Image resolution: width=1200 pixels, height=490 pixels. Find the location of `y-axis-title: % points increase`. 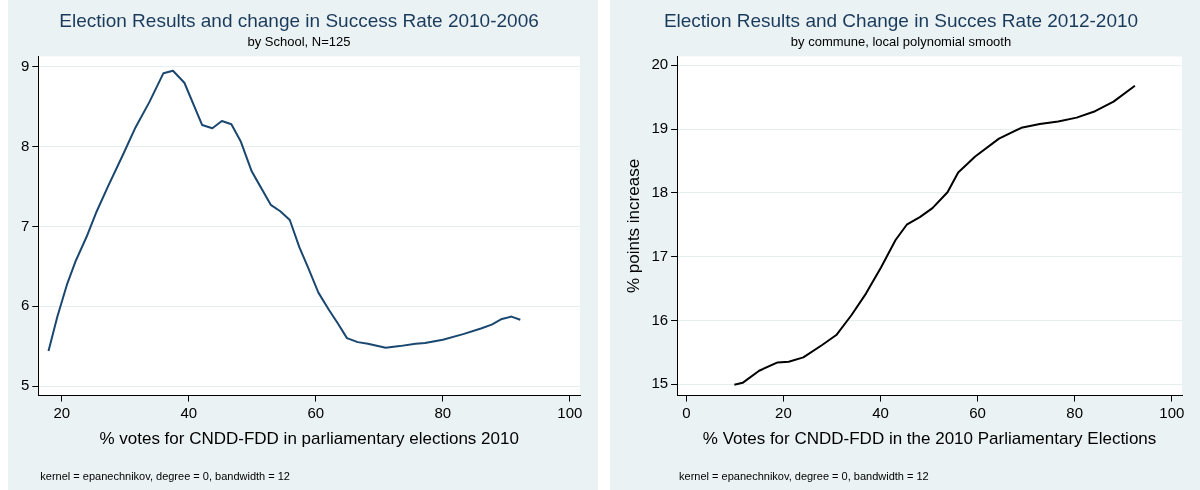

y-axis-title: % points increase is located at coordinates (633, 226).